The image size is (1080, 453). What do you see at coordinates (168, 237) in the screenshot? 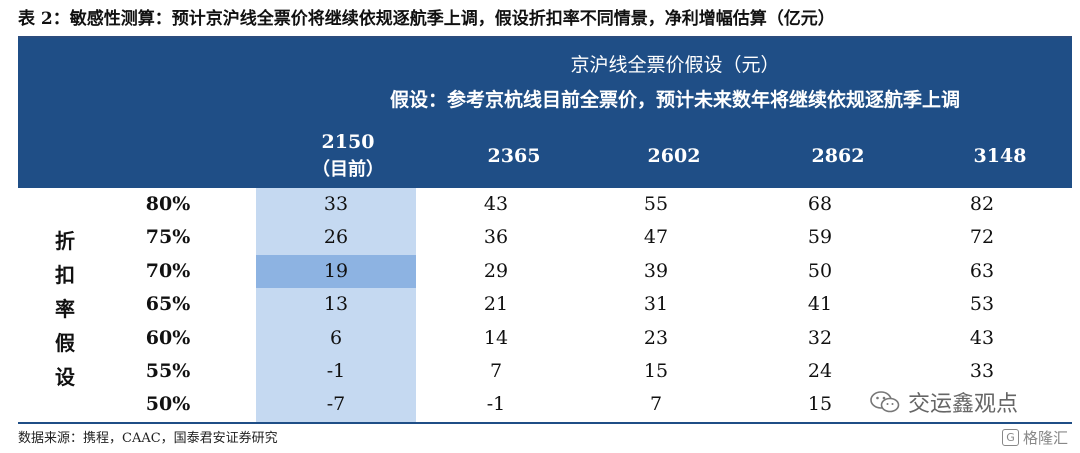
I see `discount-rate-label: 75%` at bounding box center [168, 237].